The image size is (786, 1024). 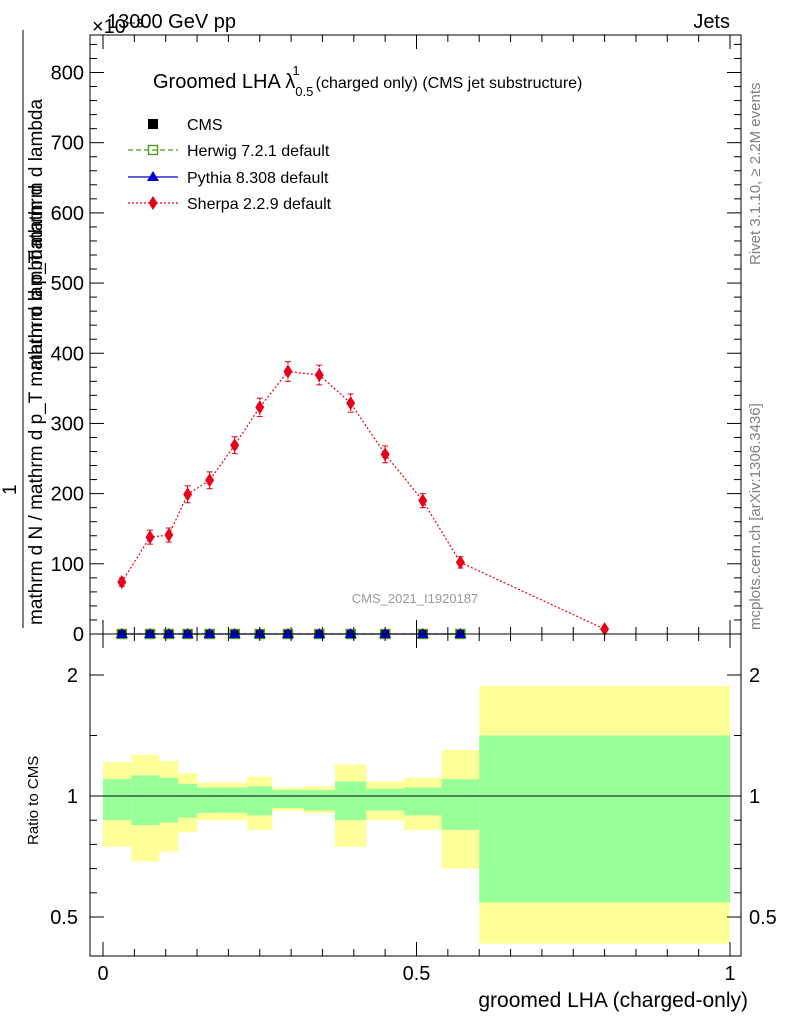 I want to click on ratio-y-tick-label-right: 2, so click(x=754, y=676).